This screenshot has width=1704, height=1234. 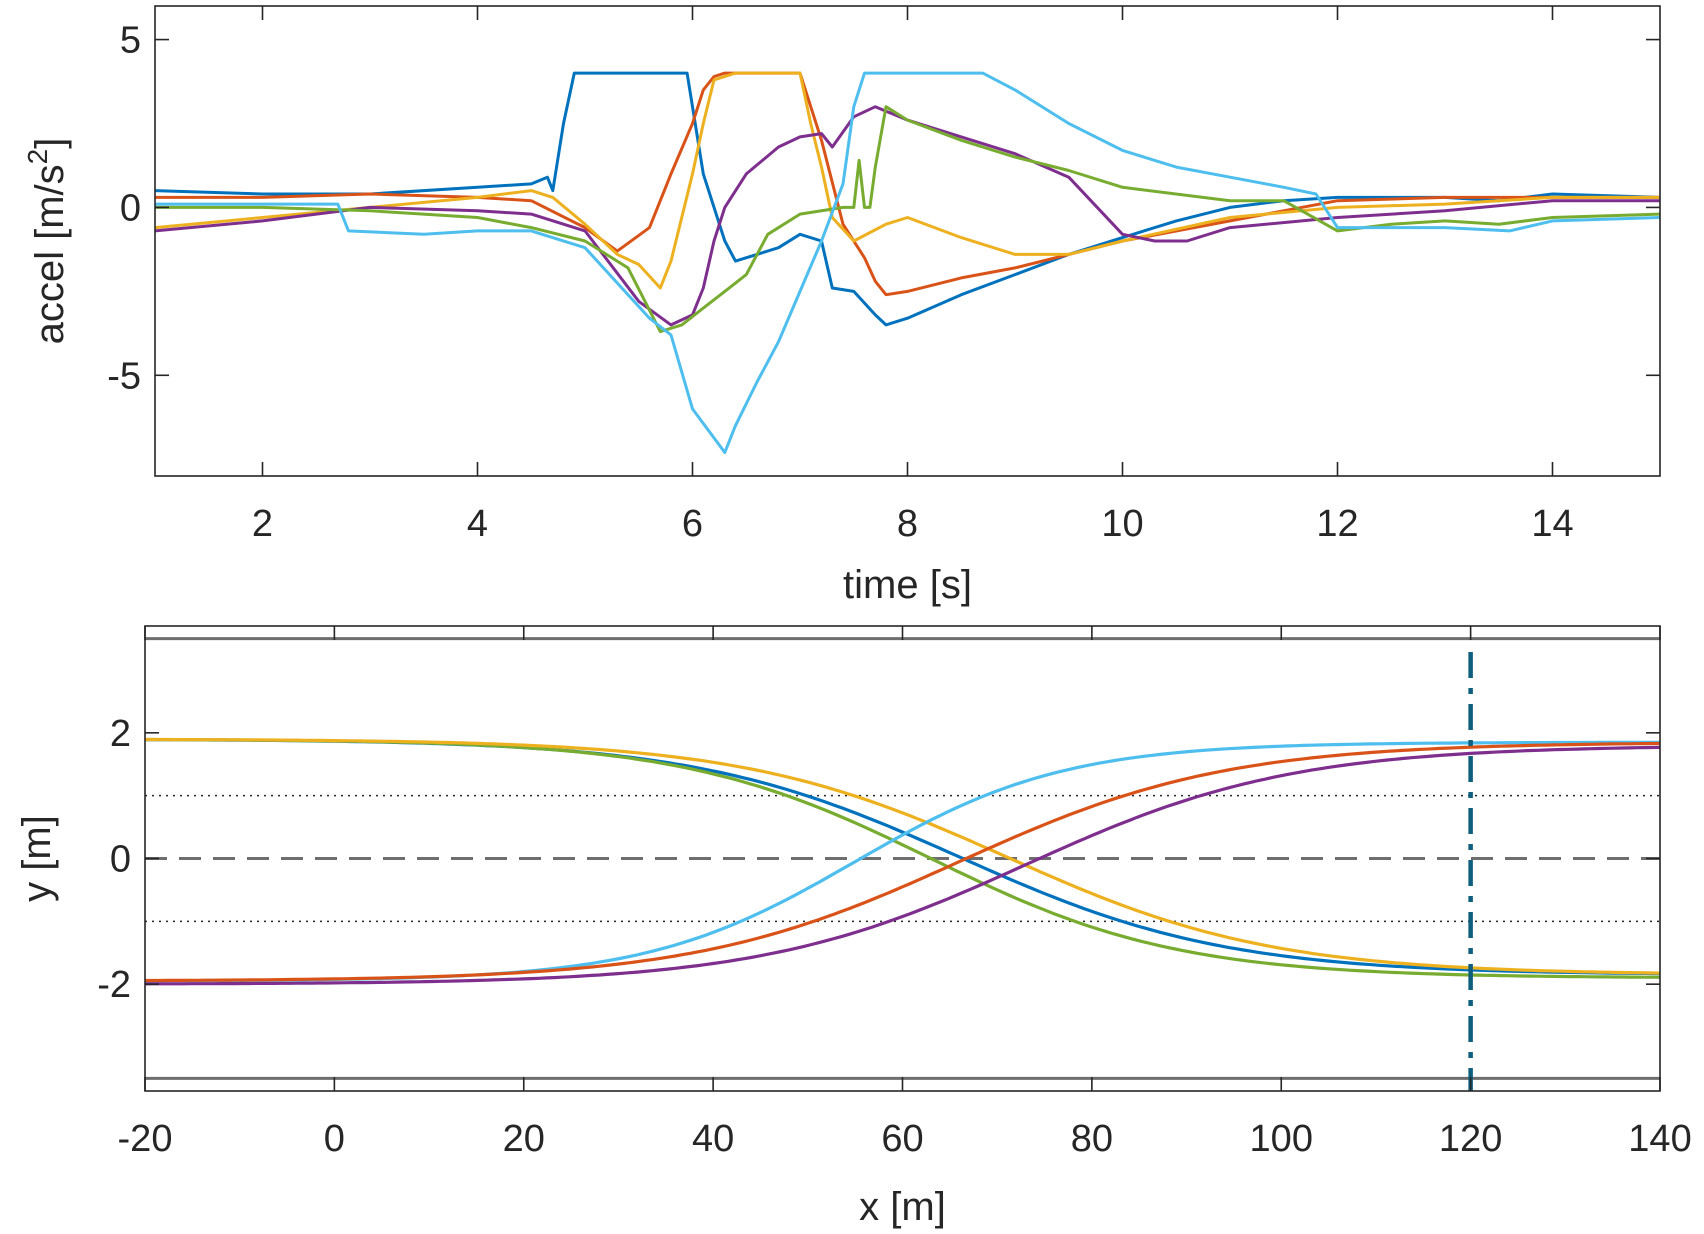 I want to click on trajectory-y-tick-label: -2, so click(x=114, y=985).